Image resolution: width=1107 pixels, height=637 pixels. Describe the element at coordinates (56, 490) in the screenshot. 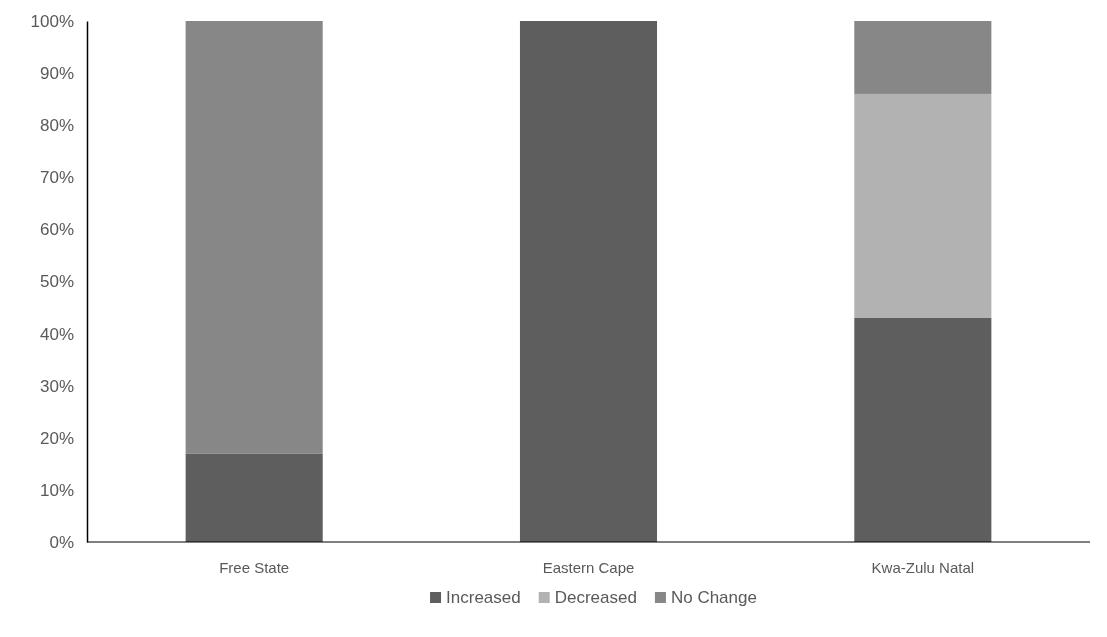

I see `y-tick-label: 10%` at that location.